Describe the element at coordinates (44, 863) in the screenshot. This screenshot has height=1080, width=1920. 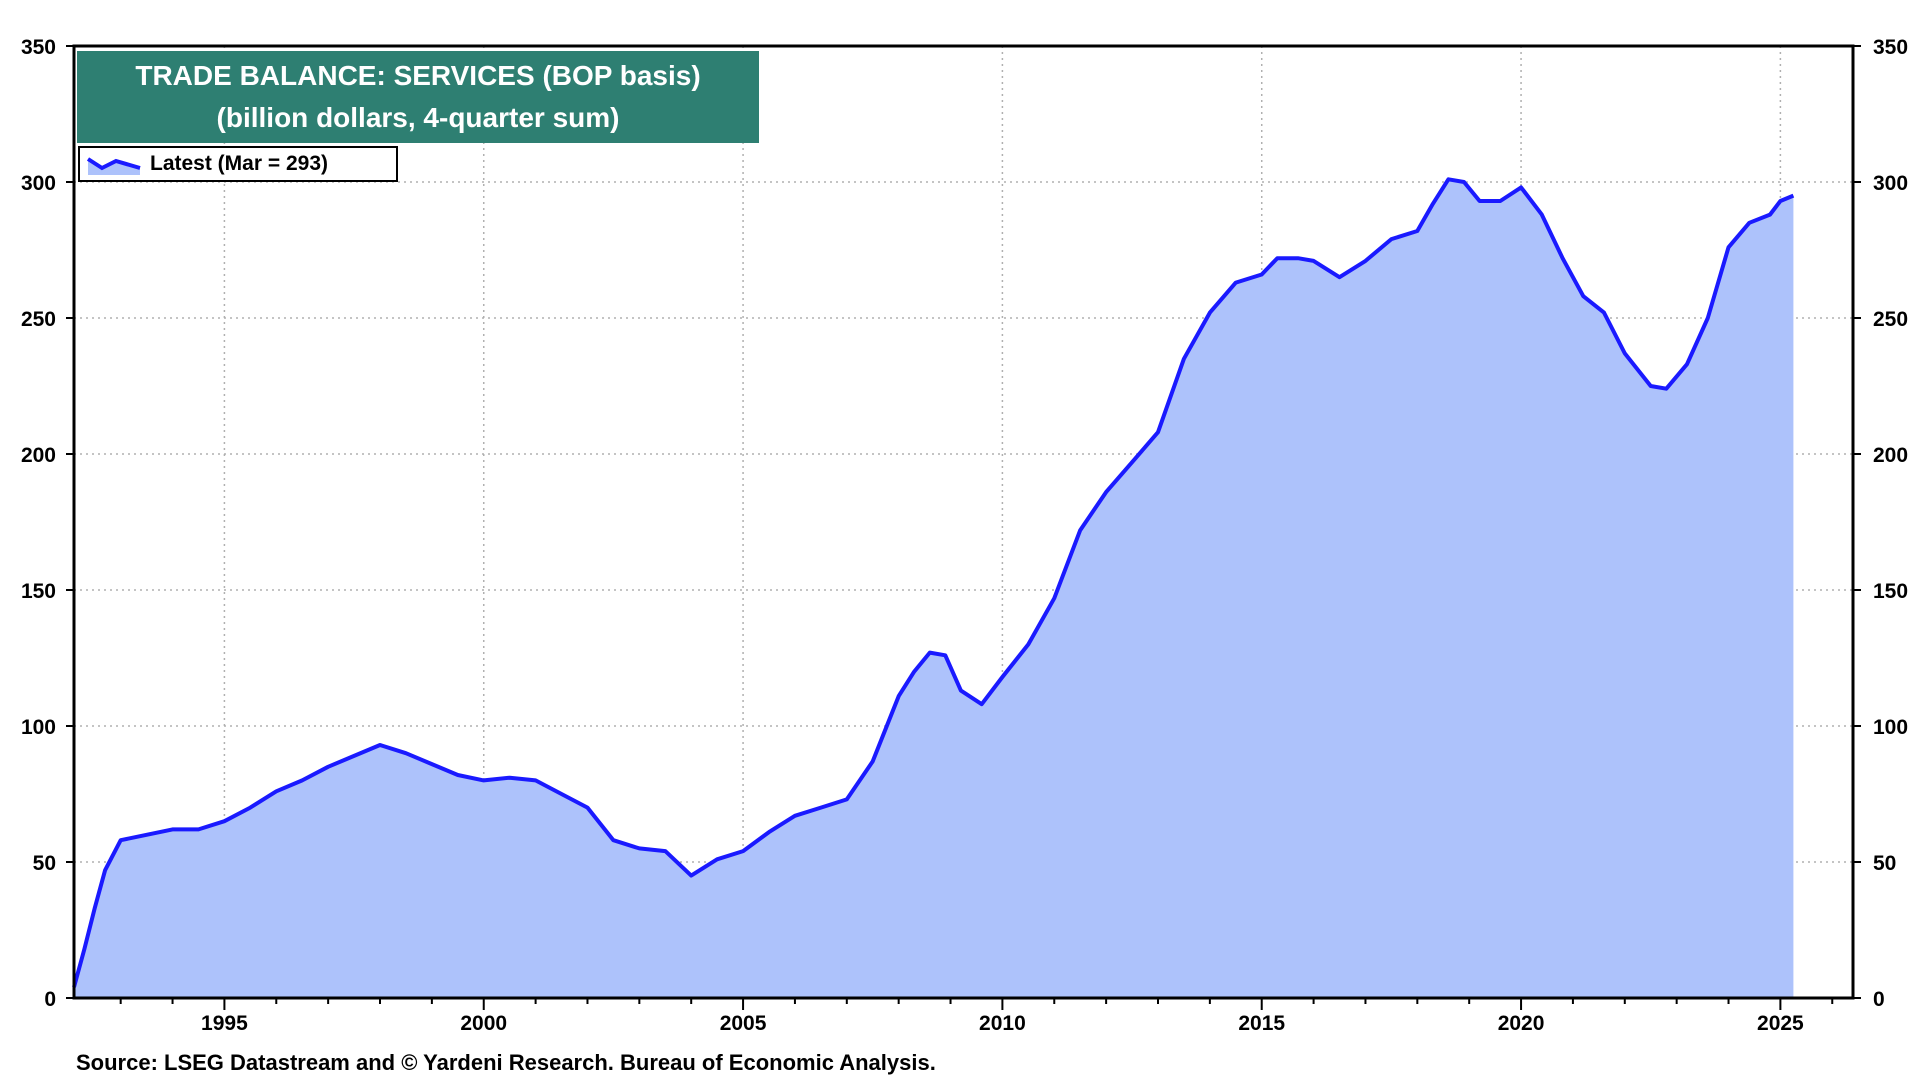
I see `y-tick-label: 50` at that location.